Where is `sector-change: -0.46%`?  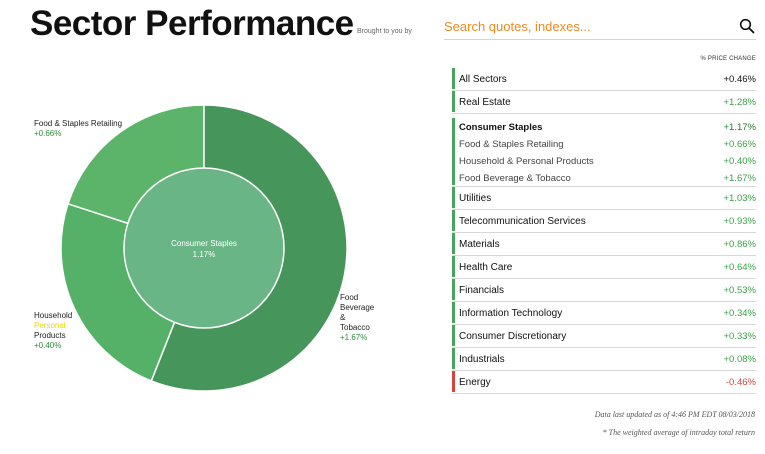 sector-change: -0.46% is located at coordinates (740, 382).